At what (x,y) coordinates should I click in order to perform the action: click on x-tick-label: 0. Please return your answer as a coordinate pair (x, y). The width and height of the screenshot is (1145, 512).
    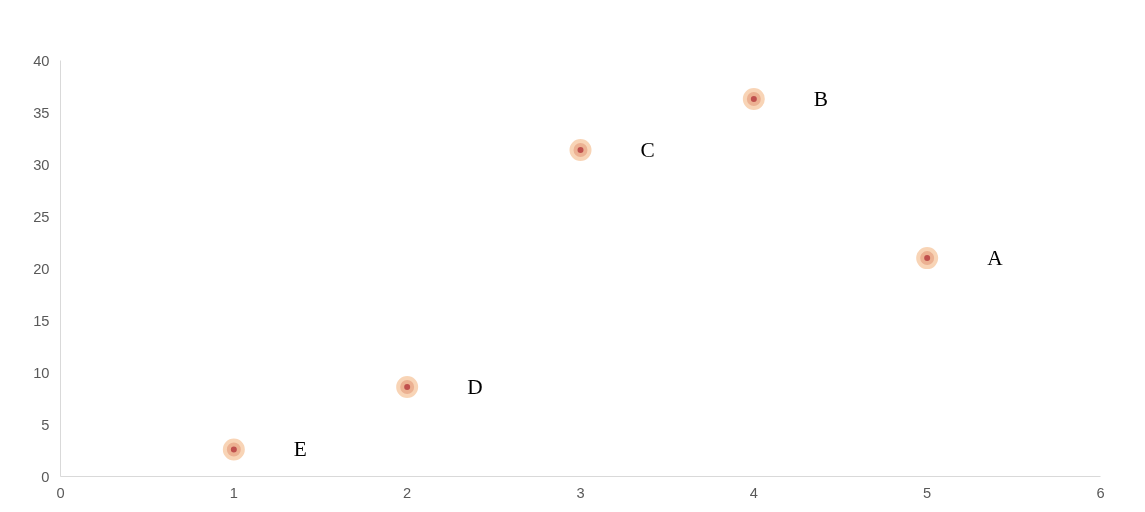
    Looking at the image, I should click on (60, 492).